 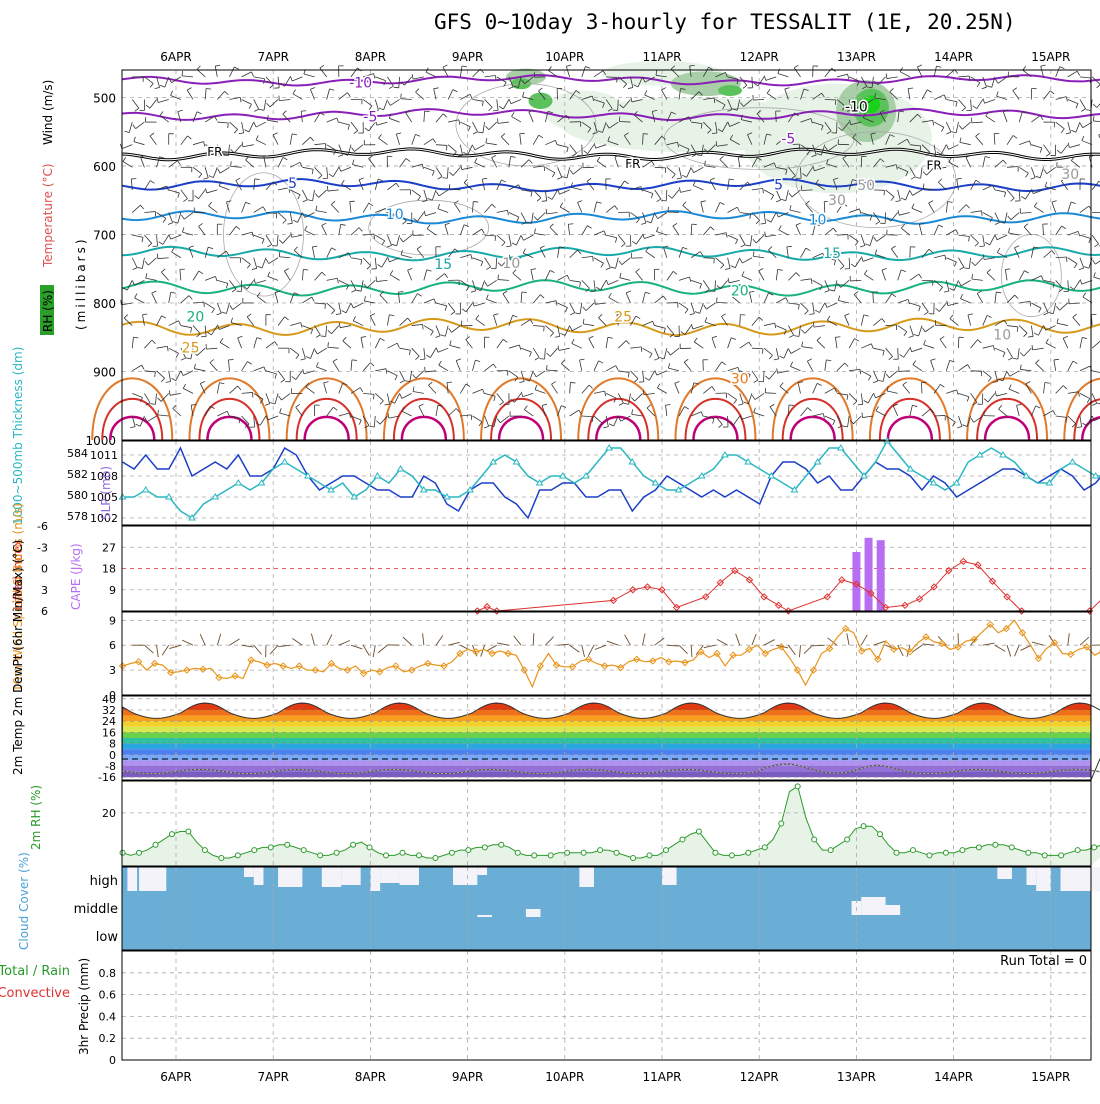 I want to click on temp-color-band, so click(x=606, y=707).